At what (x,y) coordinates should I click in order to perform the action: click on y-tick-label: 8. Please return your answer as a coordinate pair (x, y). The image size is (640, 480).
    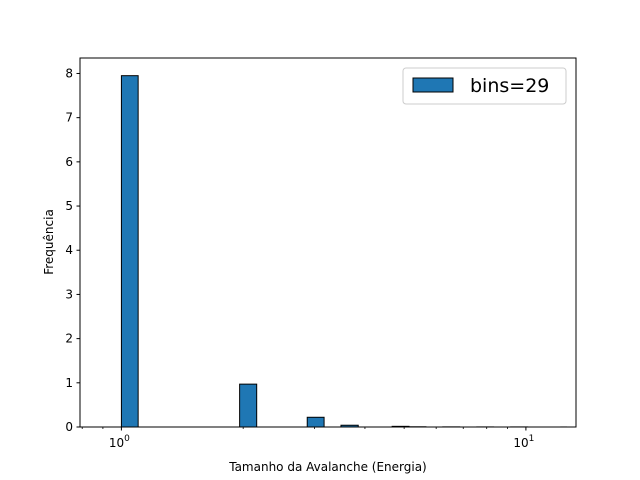
    Looking at the image, I should click on (69, 73).